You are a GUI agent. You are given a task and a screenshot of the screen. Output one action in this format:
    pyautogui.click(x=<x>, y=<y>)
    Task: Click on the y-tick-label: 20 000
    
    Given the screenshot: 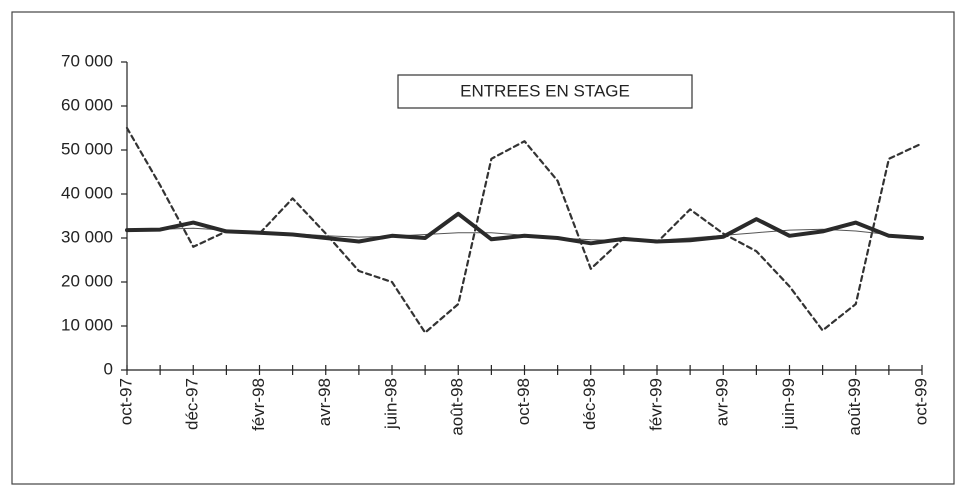 What is the action you would take?
    pyautogui.click(x=87, y=280)
    